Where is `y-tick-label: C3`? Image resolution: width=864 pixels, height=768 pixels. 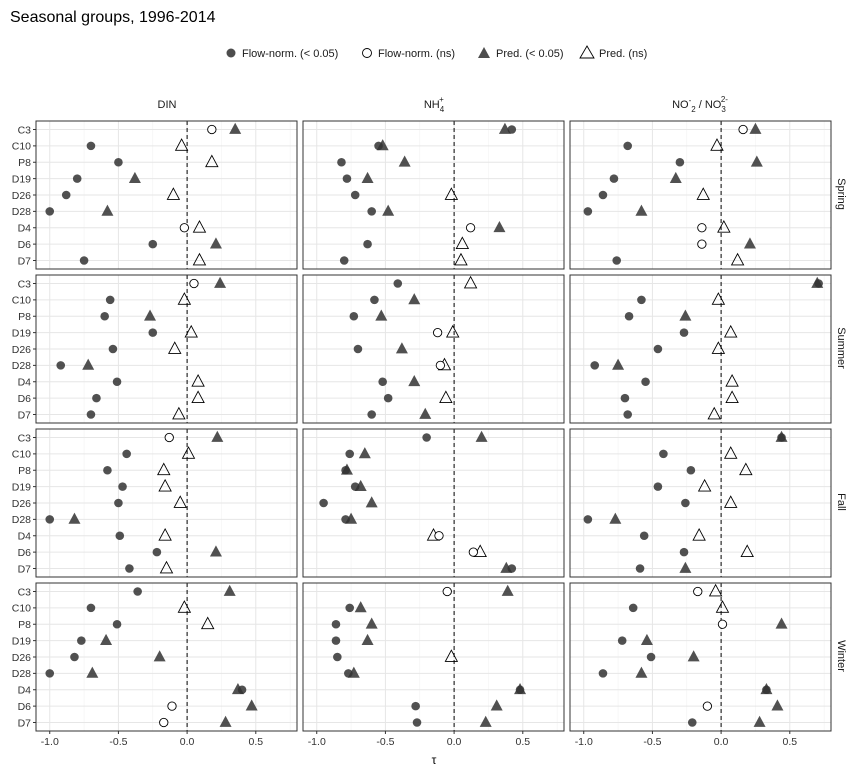
y-tick-label: C3 is located at coordinates (25, 130).